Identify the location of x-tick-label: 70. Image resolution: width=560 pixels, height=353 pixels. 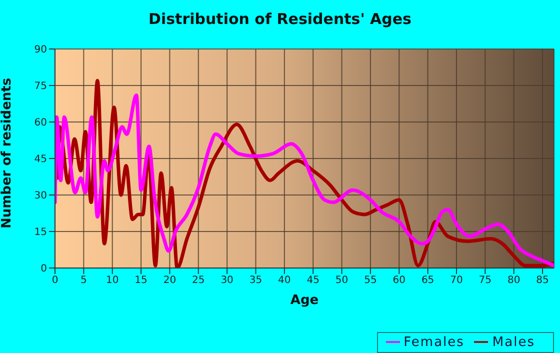
(456, 280).